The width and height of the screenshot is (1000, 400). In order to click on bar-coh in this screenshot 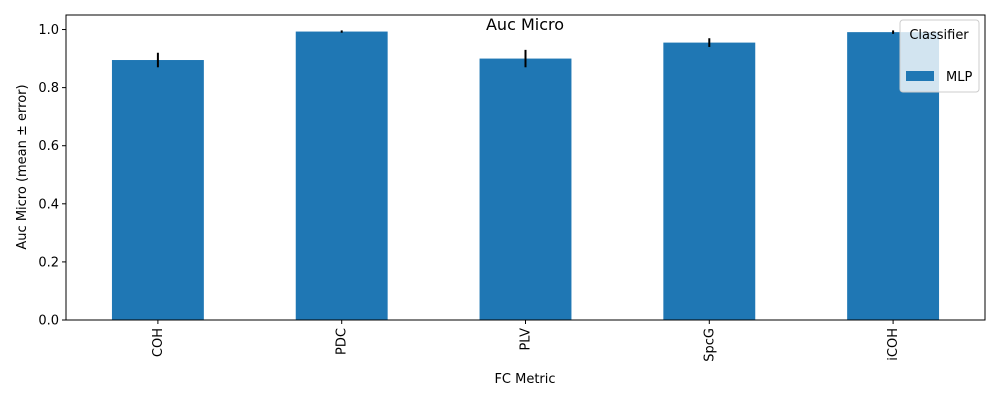, I will do `click(157, 190)`.